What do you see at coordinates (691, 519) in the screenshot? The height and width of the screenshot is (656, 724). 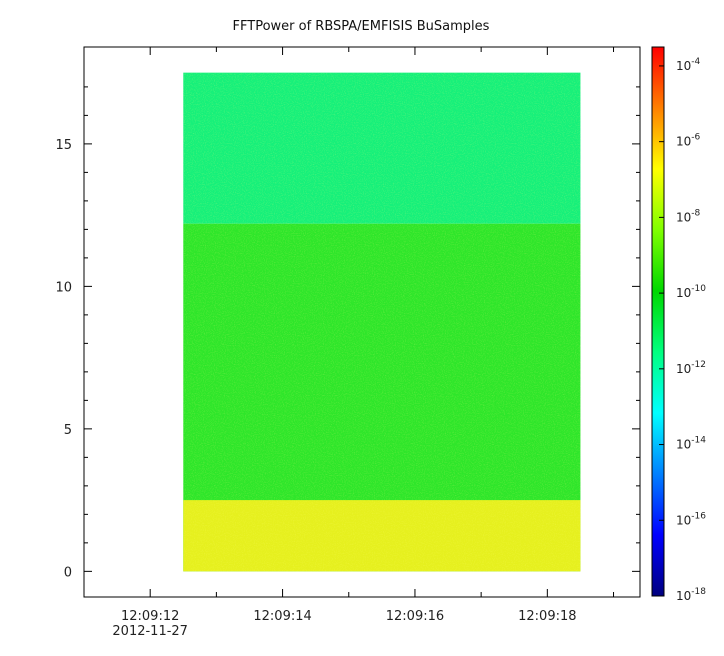 I see `colorbar-tick-label: 10⁻¹⁶` at bounding box center [691, 519].